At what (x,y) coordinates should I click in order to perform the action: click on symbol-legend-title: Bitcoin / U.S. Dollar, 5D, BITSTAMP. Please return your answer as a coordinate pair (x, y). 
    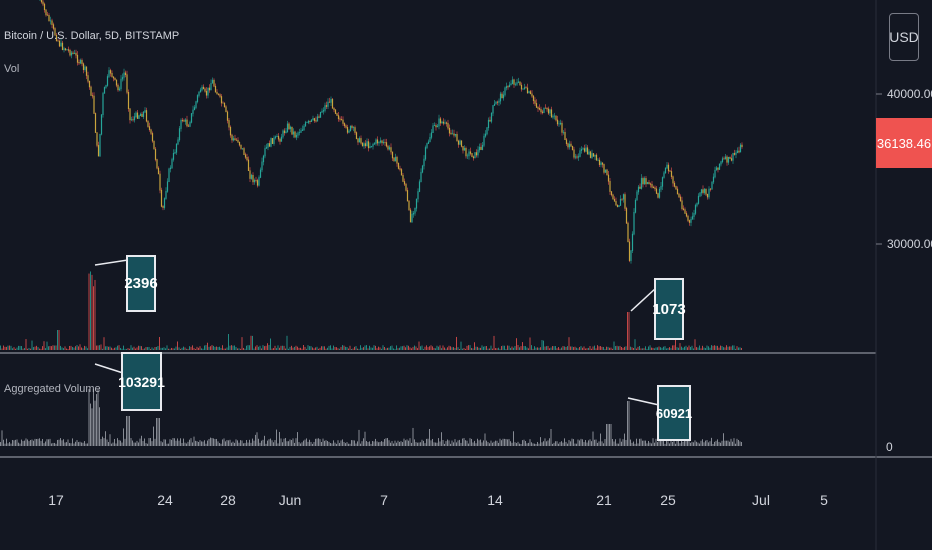
    Looking at the image, I should click on (92, 36).